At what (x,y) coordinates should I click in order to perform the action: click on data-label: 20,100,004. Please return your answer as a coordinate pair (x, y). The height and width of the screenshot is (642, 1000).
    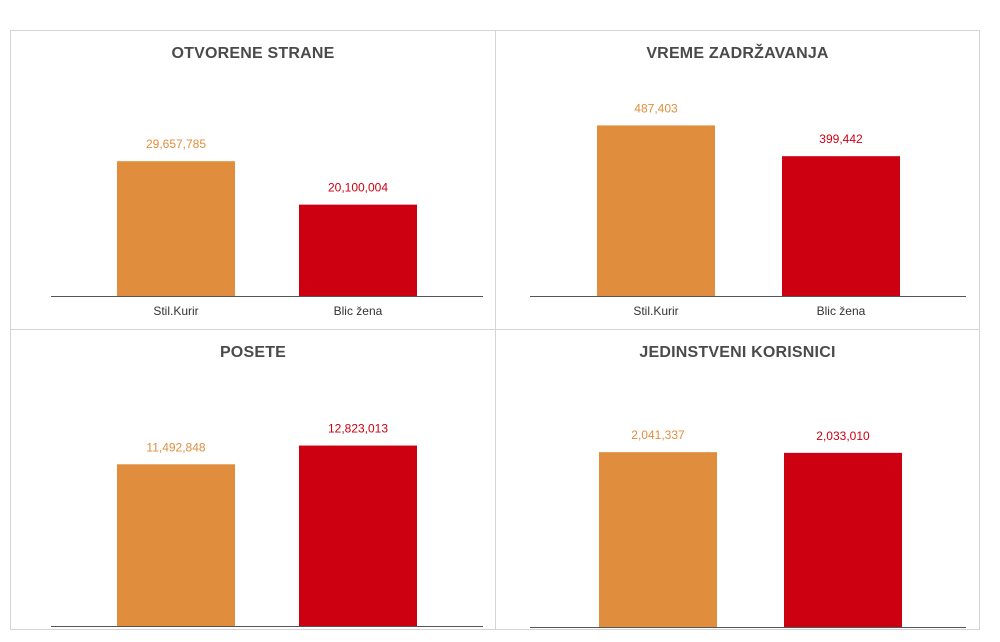
    Looking at the image, I should click on (358, 188).